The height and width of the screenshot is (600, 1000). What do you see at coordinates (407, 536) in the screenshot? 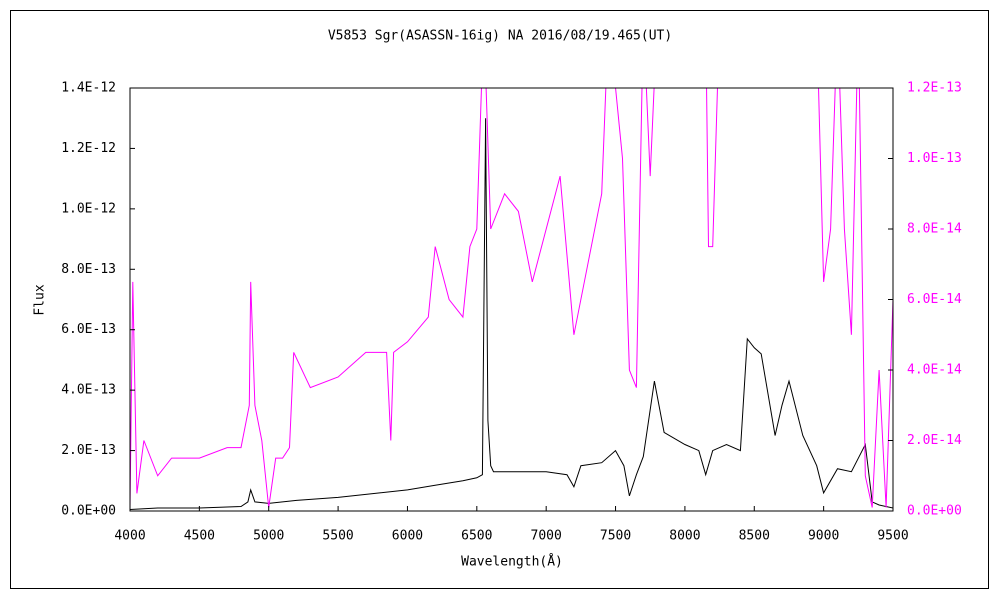
I see `x-tick-label: 6000` at bounding box center [407, 536].